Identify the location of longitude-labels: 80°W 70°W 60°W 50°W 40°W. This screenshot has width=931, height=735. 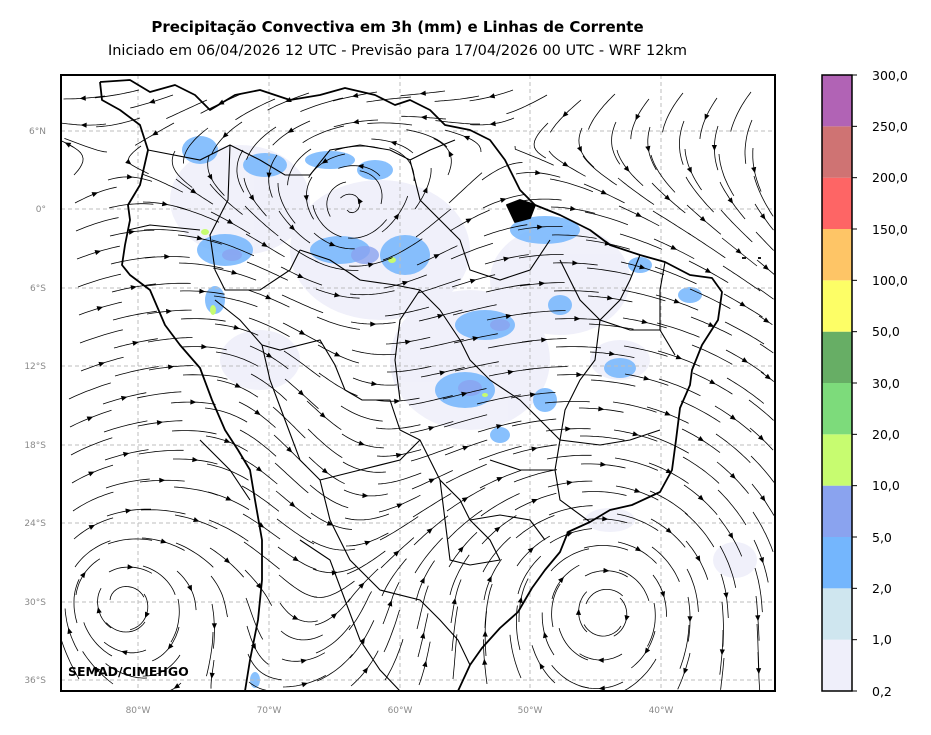
(400, 711).